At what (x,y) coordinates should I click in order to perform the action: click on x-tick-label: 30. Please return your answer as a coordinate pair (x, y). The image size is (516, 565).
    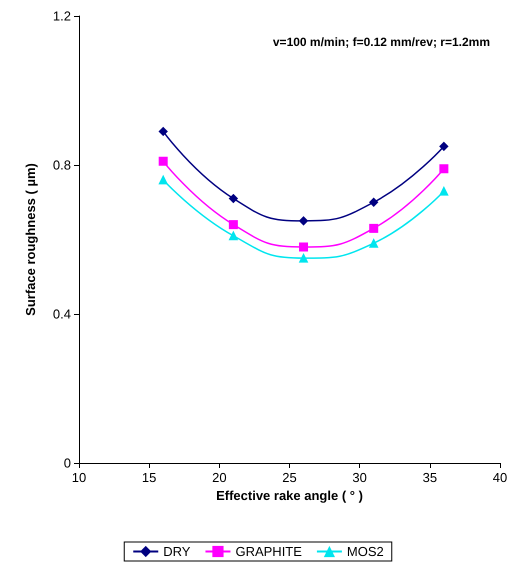
    Looking at the image, I should click on (359, 477).